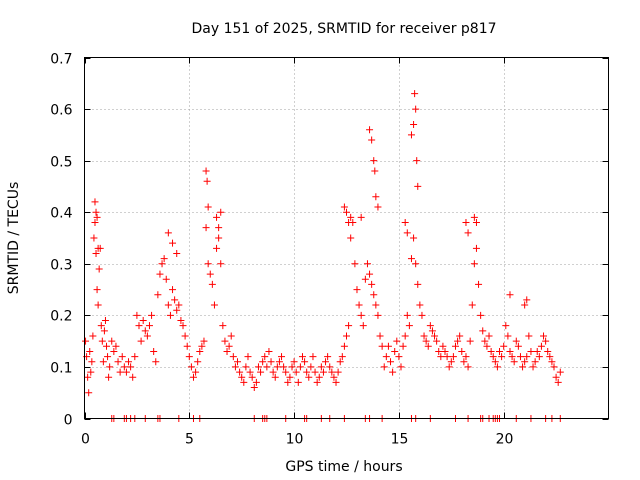 The width and height of the screenshot is (640, 480). What do you see at coordinates (68, 421) in the screenshot?
I see `y-tick-label: 0` at bounding box center [68, 421].